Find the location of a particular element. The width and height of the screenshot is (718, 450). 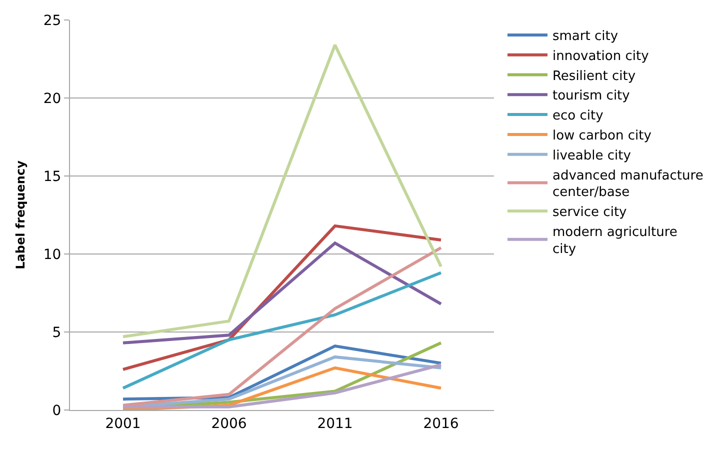

legend-label: smart city is located at coordinates (585, 36).